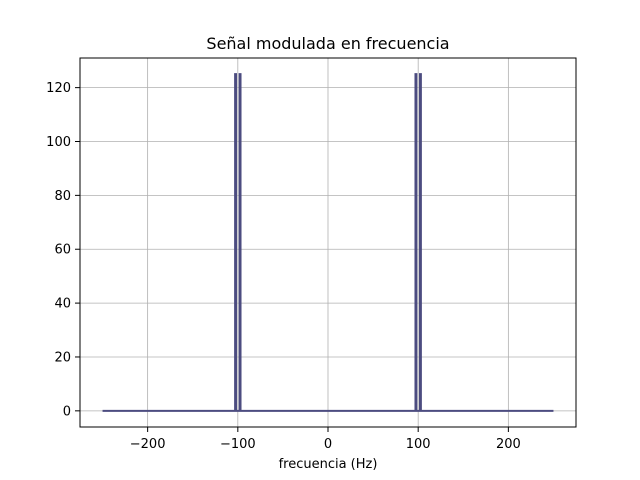  What do you see at coordinates (58, 88) in the screenshot?
I see `y-tick-label: 120` at bounding box center [58, 88].